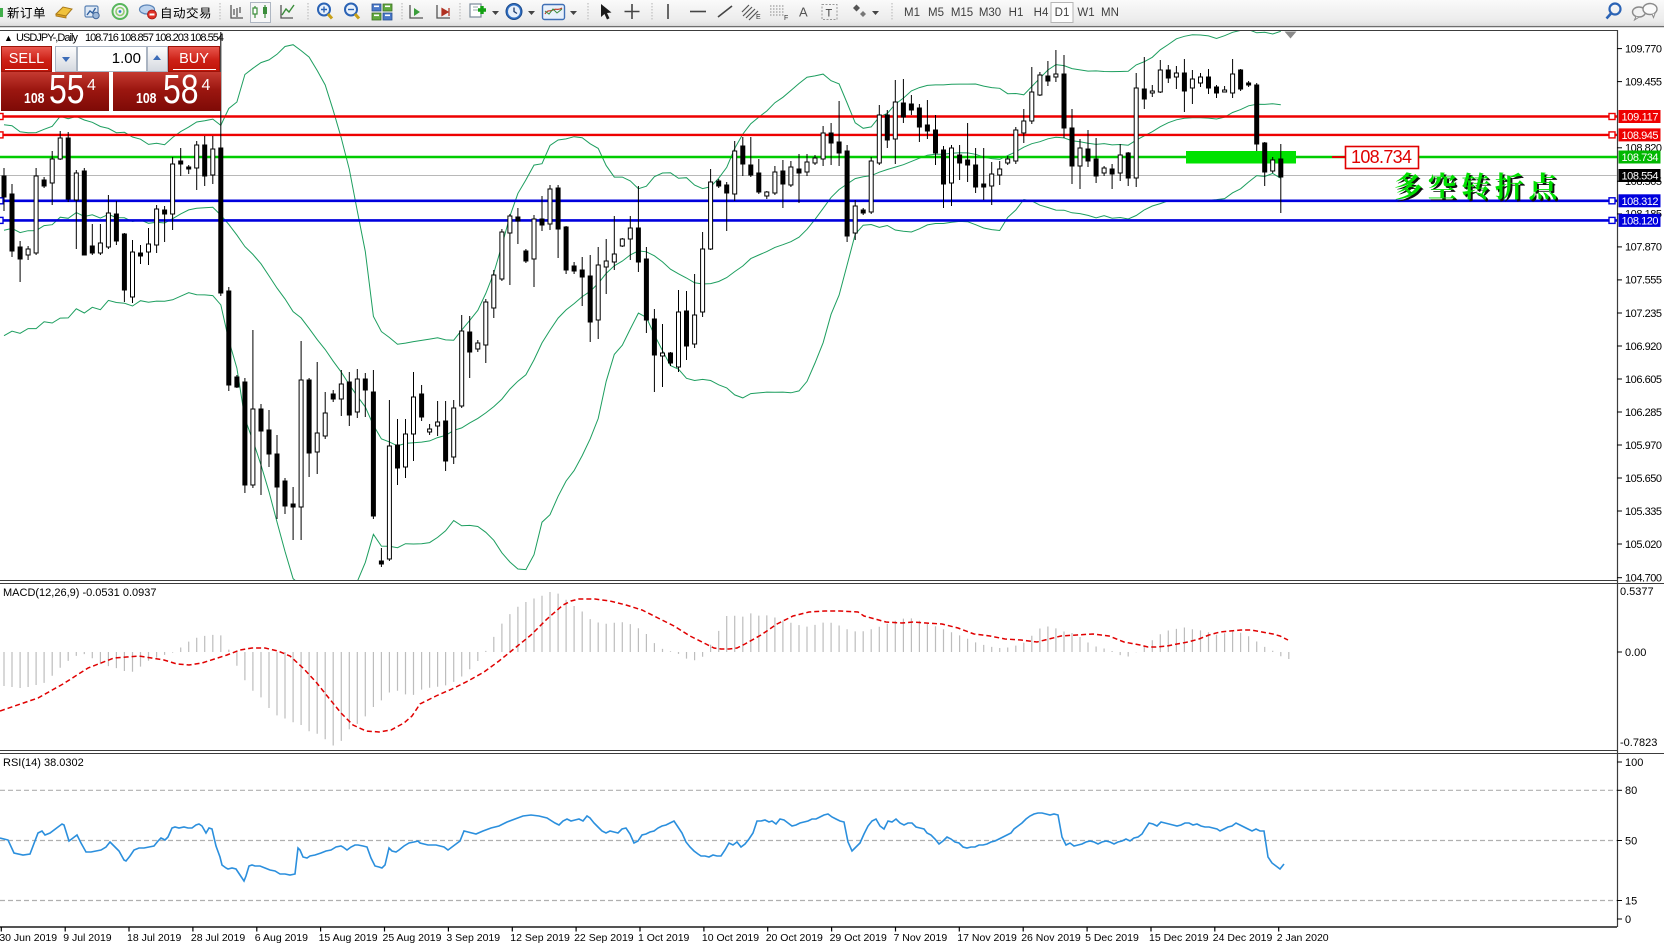  I want to click on svg-text: 18 Jul 2019, so click(154, 938).